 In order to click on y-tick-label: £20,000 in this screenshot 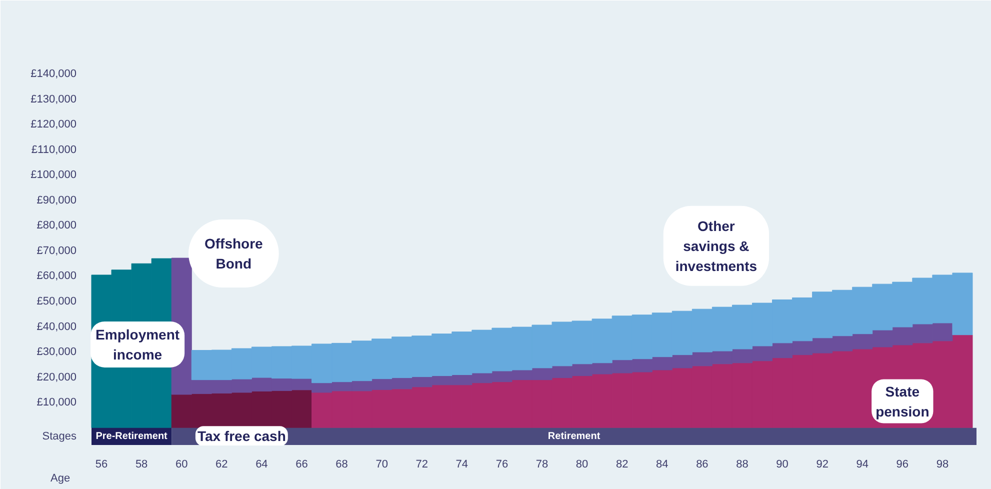, I will do `click(56, 377)`.